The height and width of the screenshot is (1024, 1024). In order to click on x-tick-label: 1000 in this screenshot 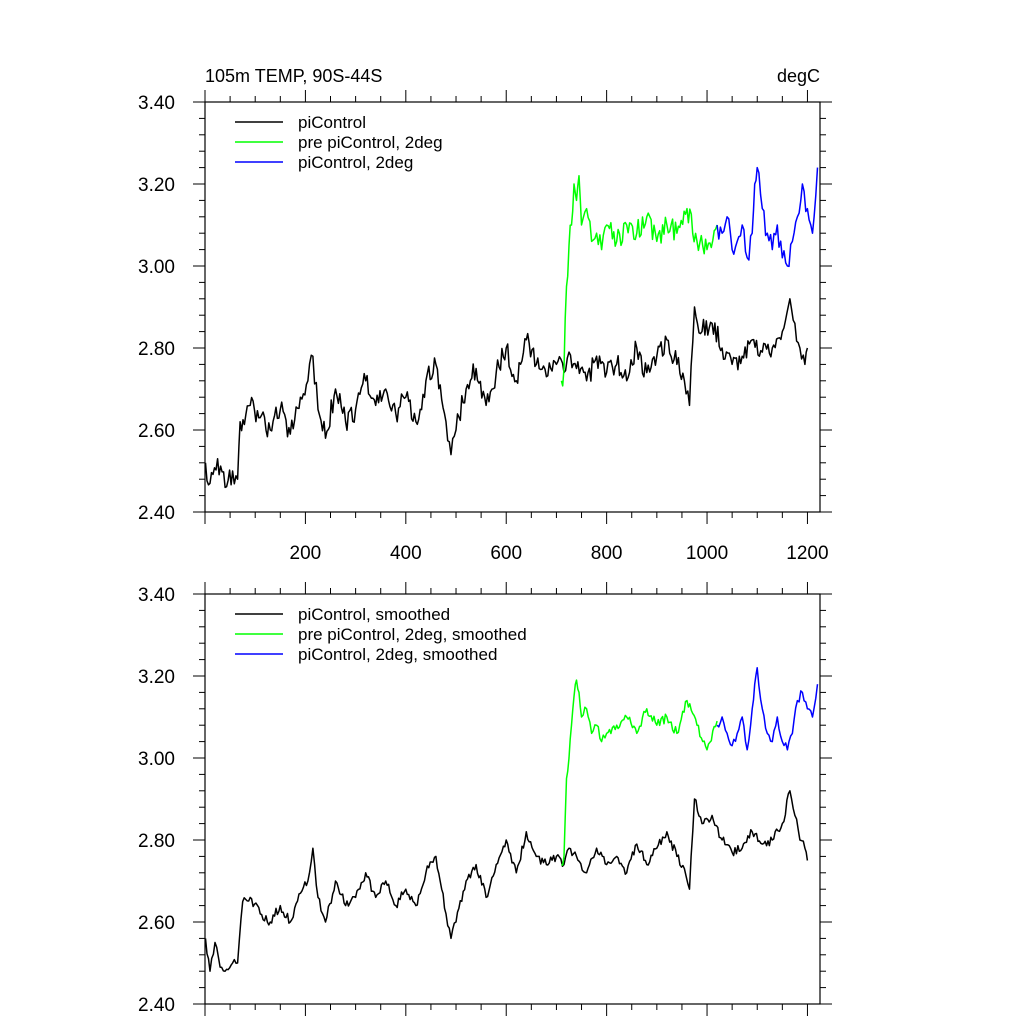, I will do `click(707, 553)`.